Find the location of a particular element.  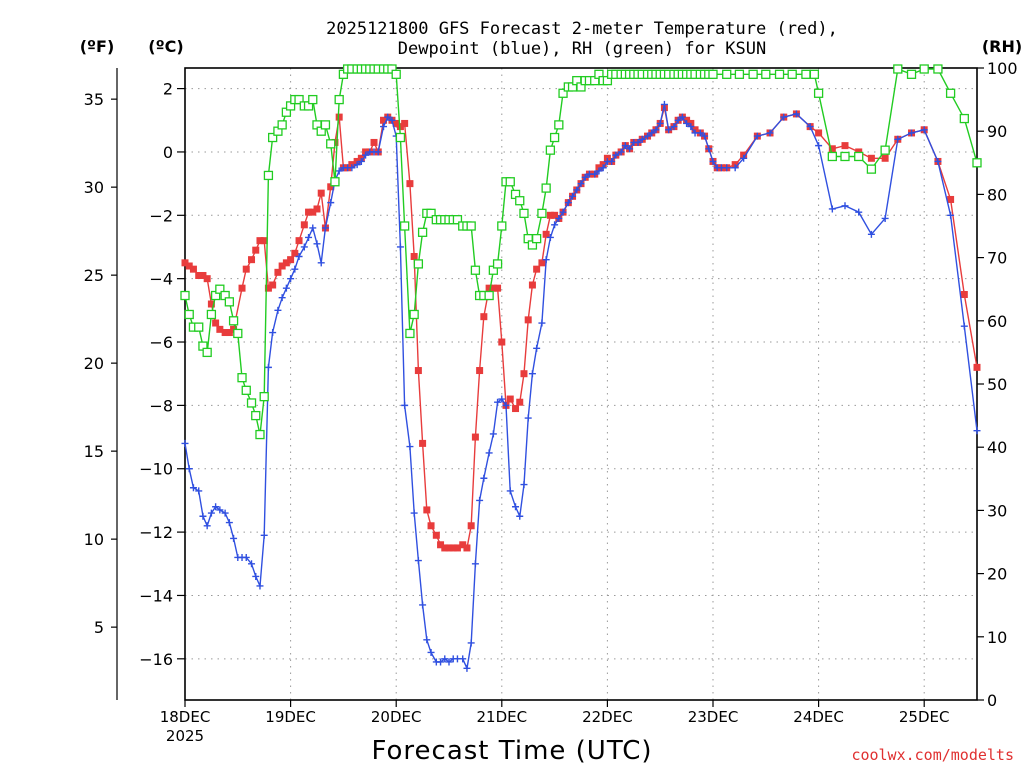

celsius-tick-label-7: −12 is located at coordinates (156, 532).